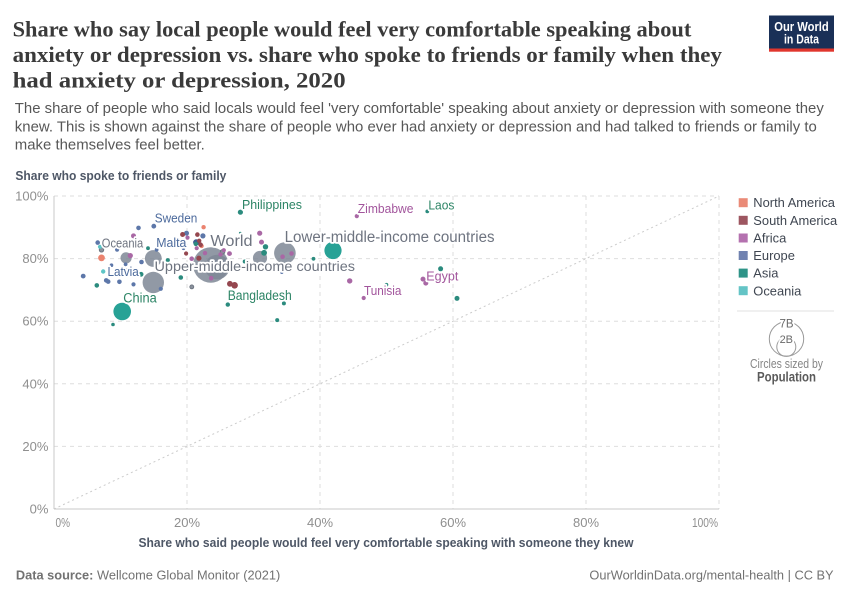 The height and width of the screenshot is (600, 850). I want to click on svg-text: North America, so click(794, 202).